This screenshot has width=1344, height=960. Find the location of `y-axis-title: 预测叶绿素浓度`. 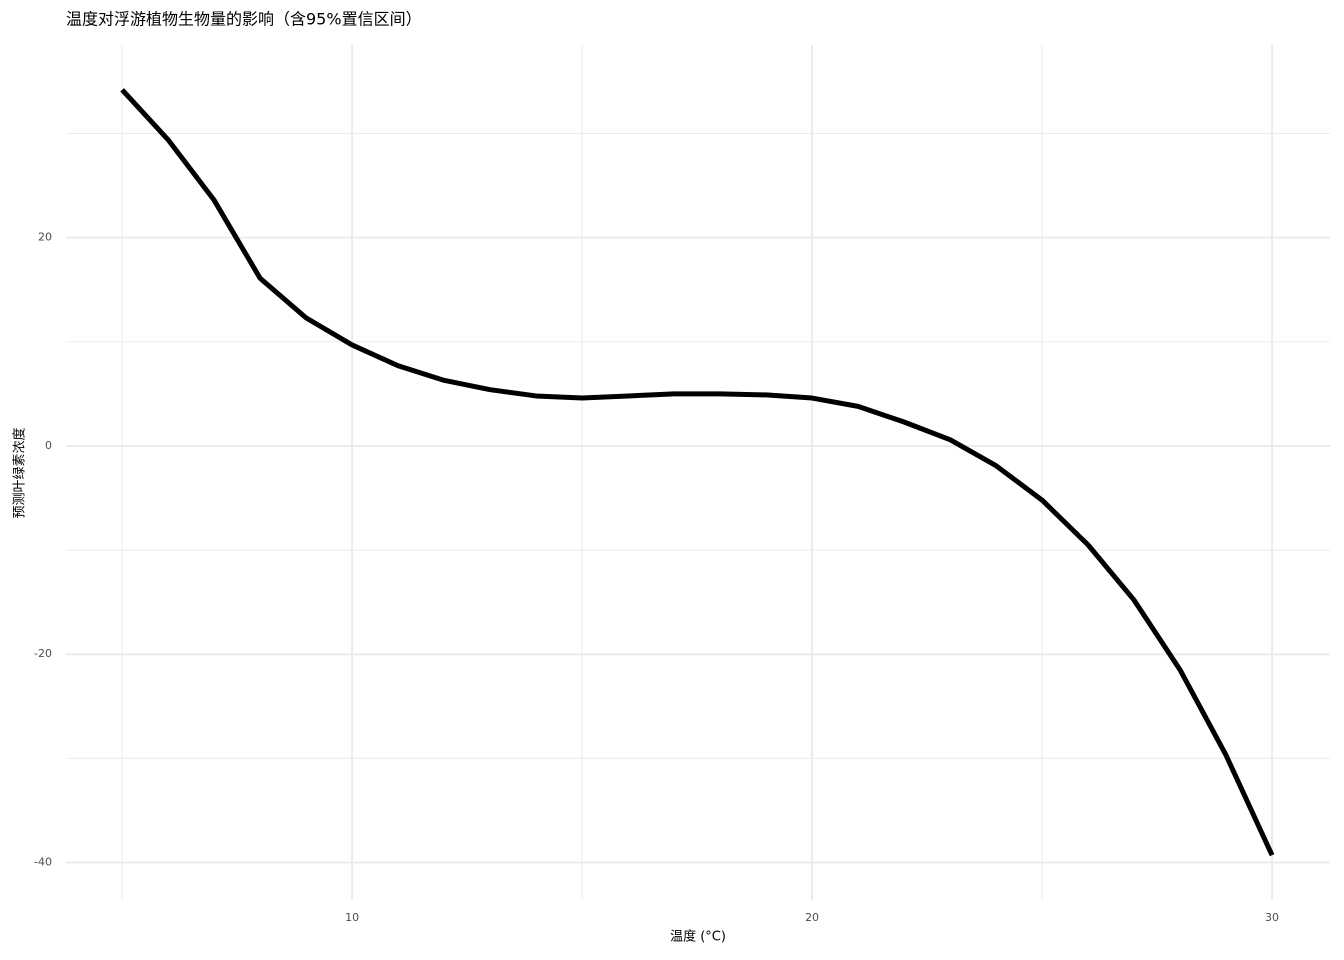

y-axis-title: 预测叶绿素浓度 is located at coordinates (20, 472).